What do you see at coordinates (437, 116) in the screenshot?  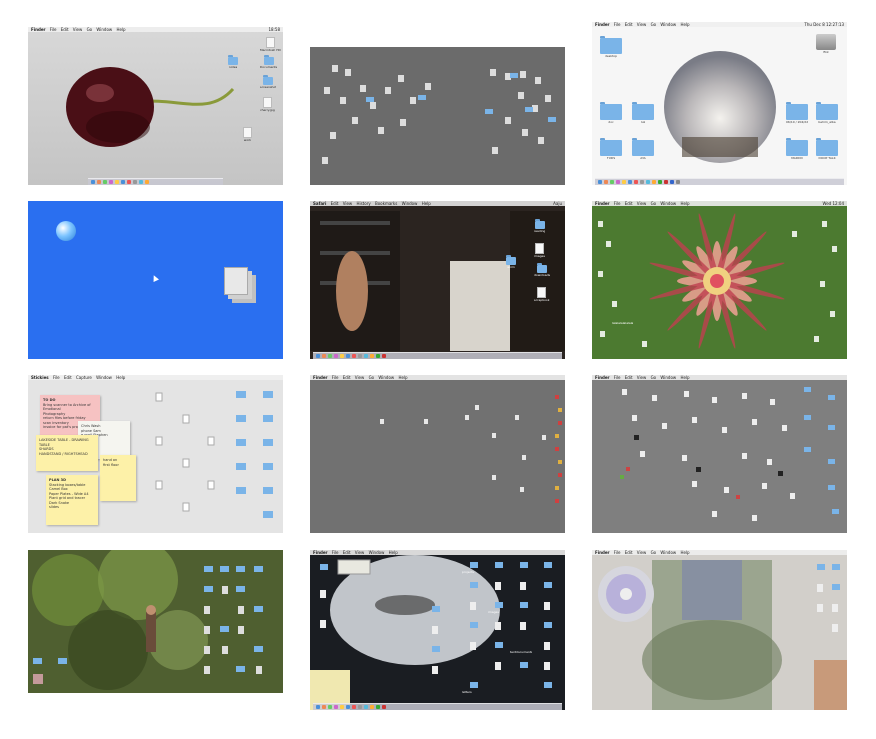 I see `desktop-screenshot-grey-scattered` at bounding box center [437, 116].